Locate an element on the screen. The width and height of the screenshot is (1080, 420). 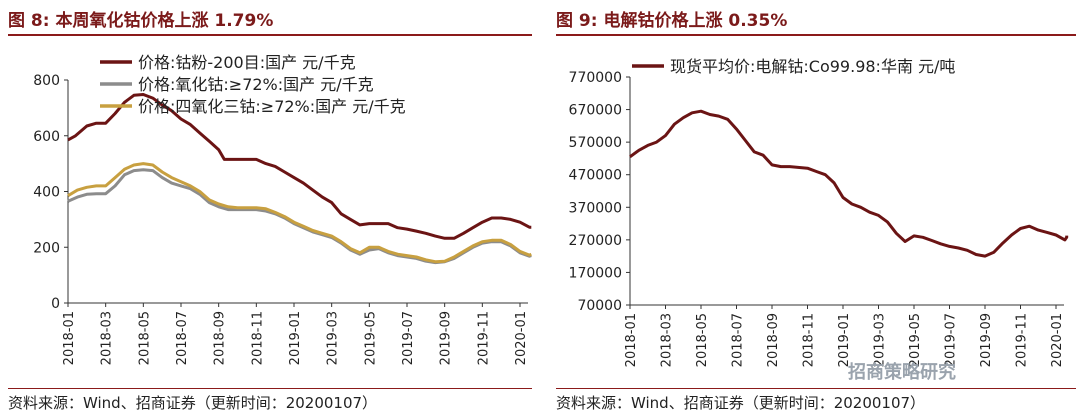
right-y-tick-label: 270000 is located at coordinates (595, 241).